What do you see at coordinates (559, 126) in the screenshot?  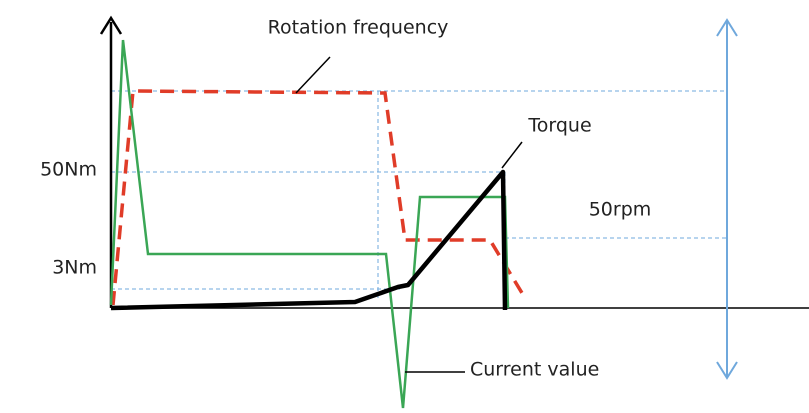 I see `torque-label: Torque` at bounding box center [559, 126].